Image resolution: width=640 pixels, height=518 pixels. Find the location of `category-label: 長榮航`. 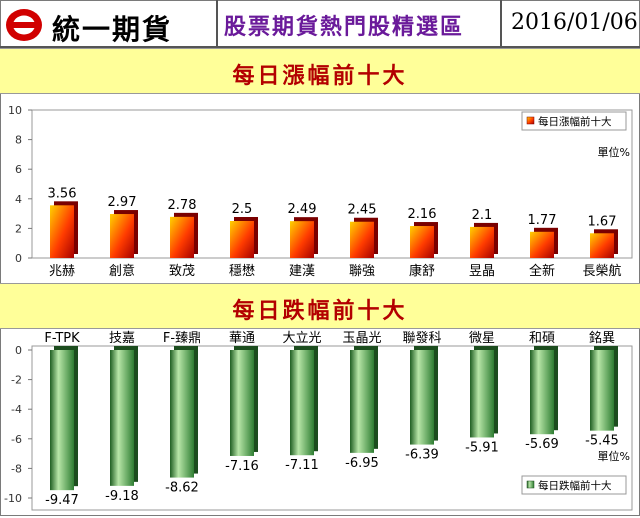

category-label: 長榮航 is located at coordinates (601, 271).